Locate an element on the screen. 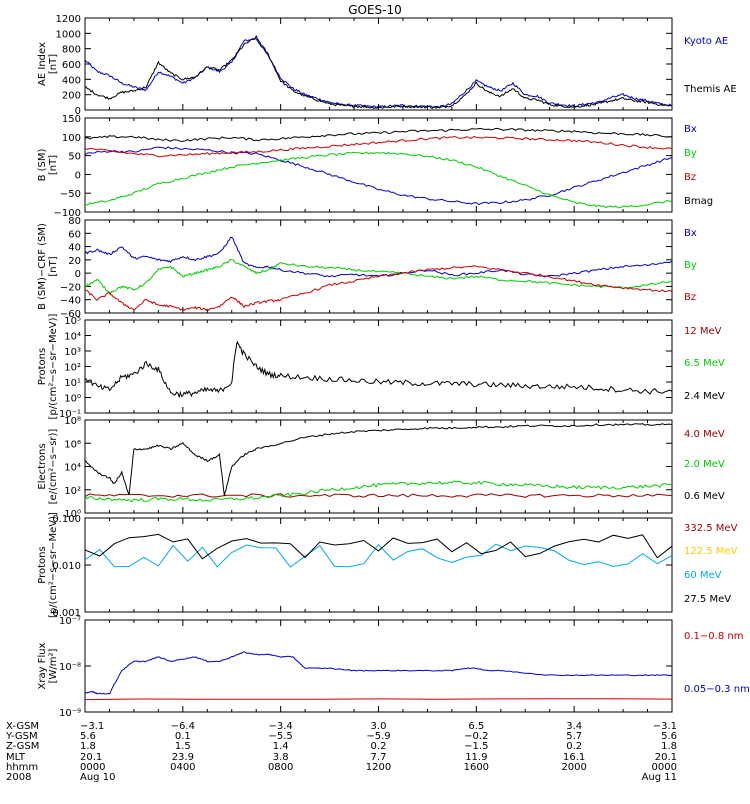 Image resolution: width=750 pixels, height=804 pixels. y-tick-label: 10² is located at coordinates (72, 491).